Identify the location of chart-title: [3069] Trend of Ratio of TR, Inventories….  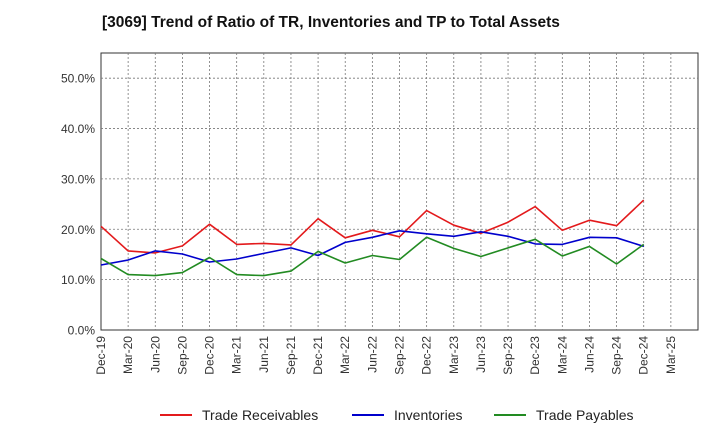
(331, 22).